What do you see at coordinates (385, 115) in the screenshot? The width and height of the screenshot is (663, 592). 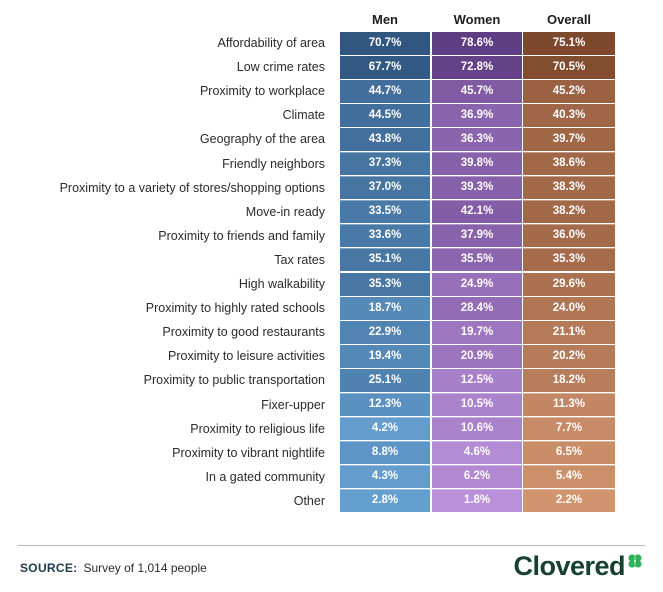 I see `cell-men: 44.5%` at bounding box center [385, 115].